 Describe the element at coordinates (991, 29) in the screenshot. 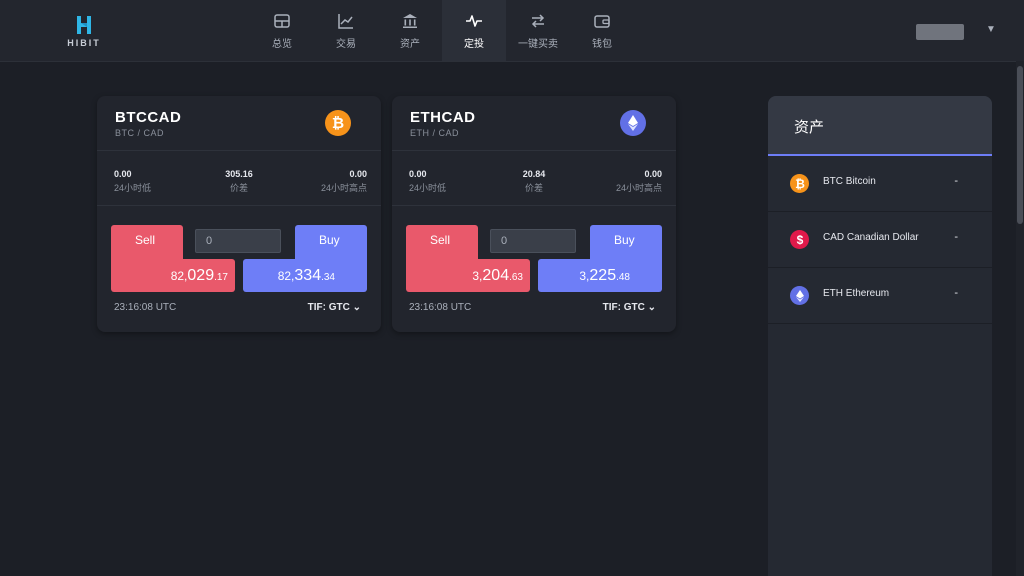

I see `chevron-down-icon: ▼` at that location.